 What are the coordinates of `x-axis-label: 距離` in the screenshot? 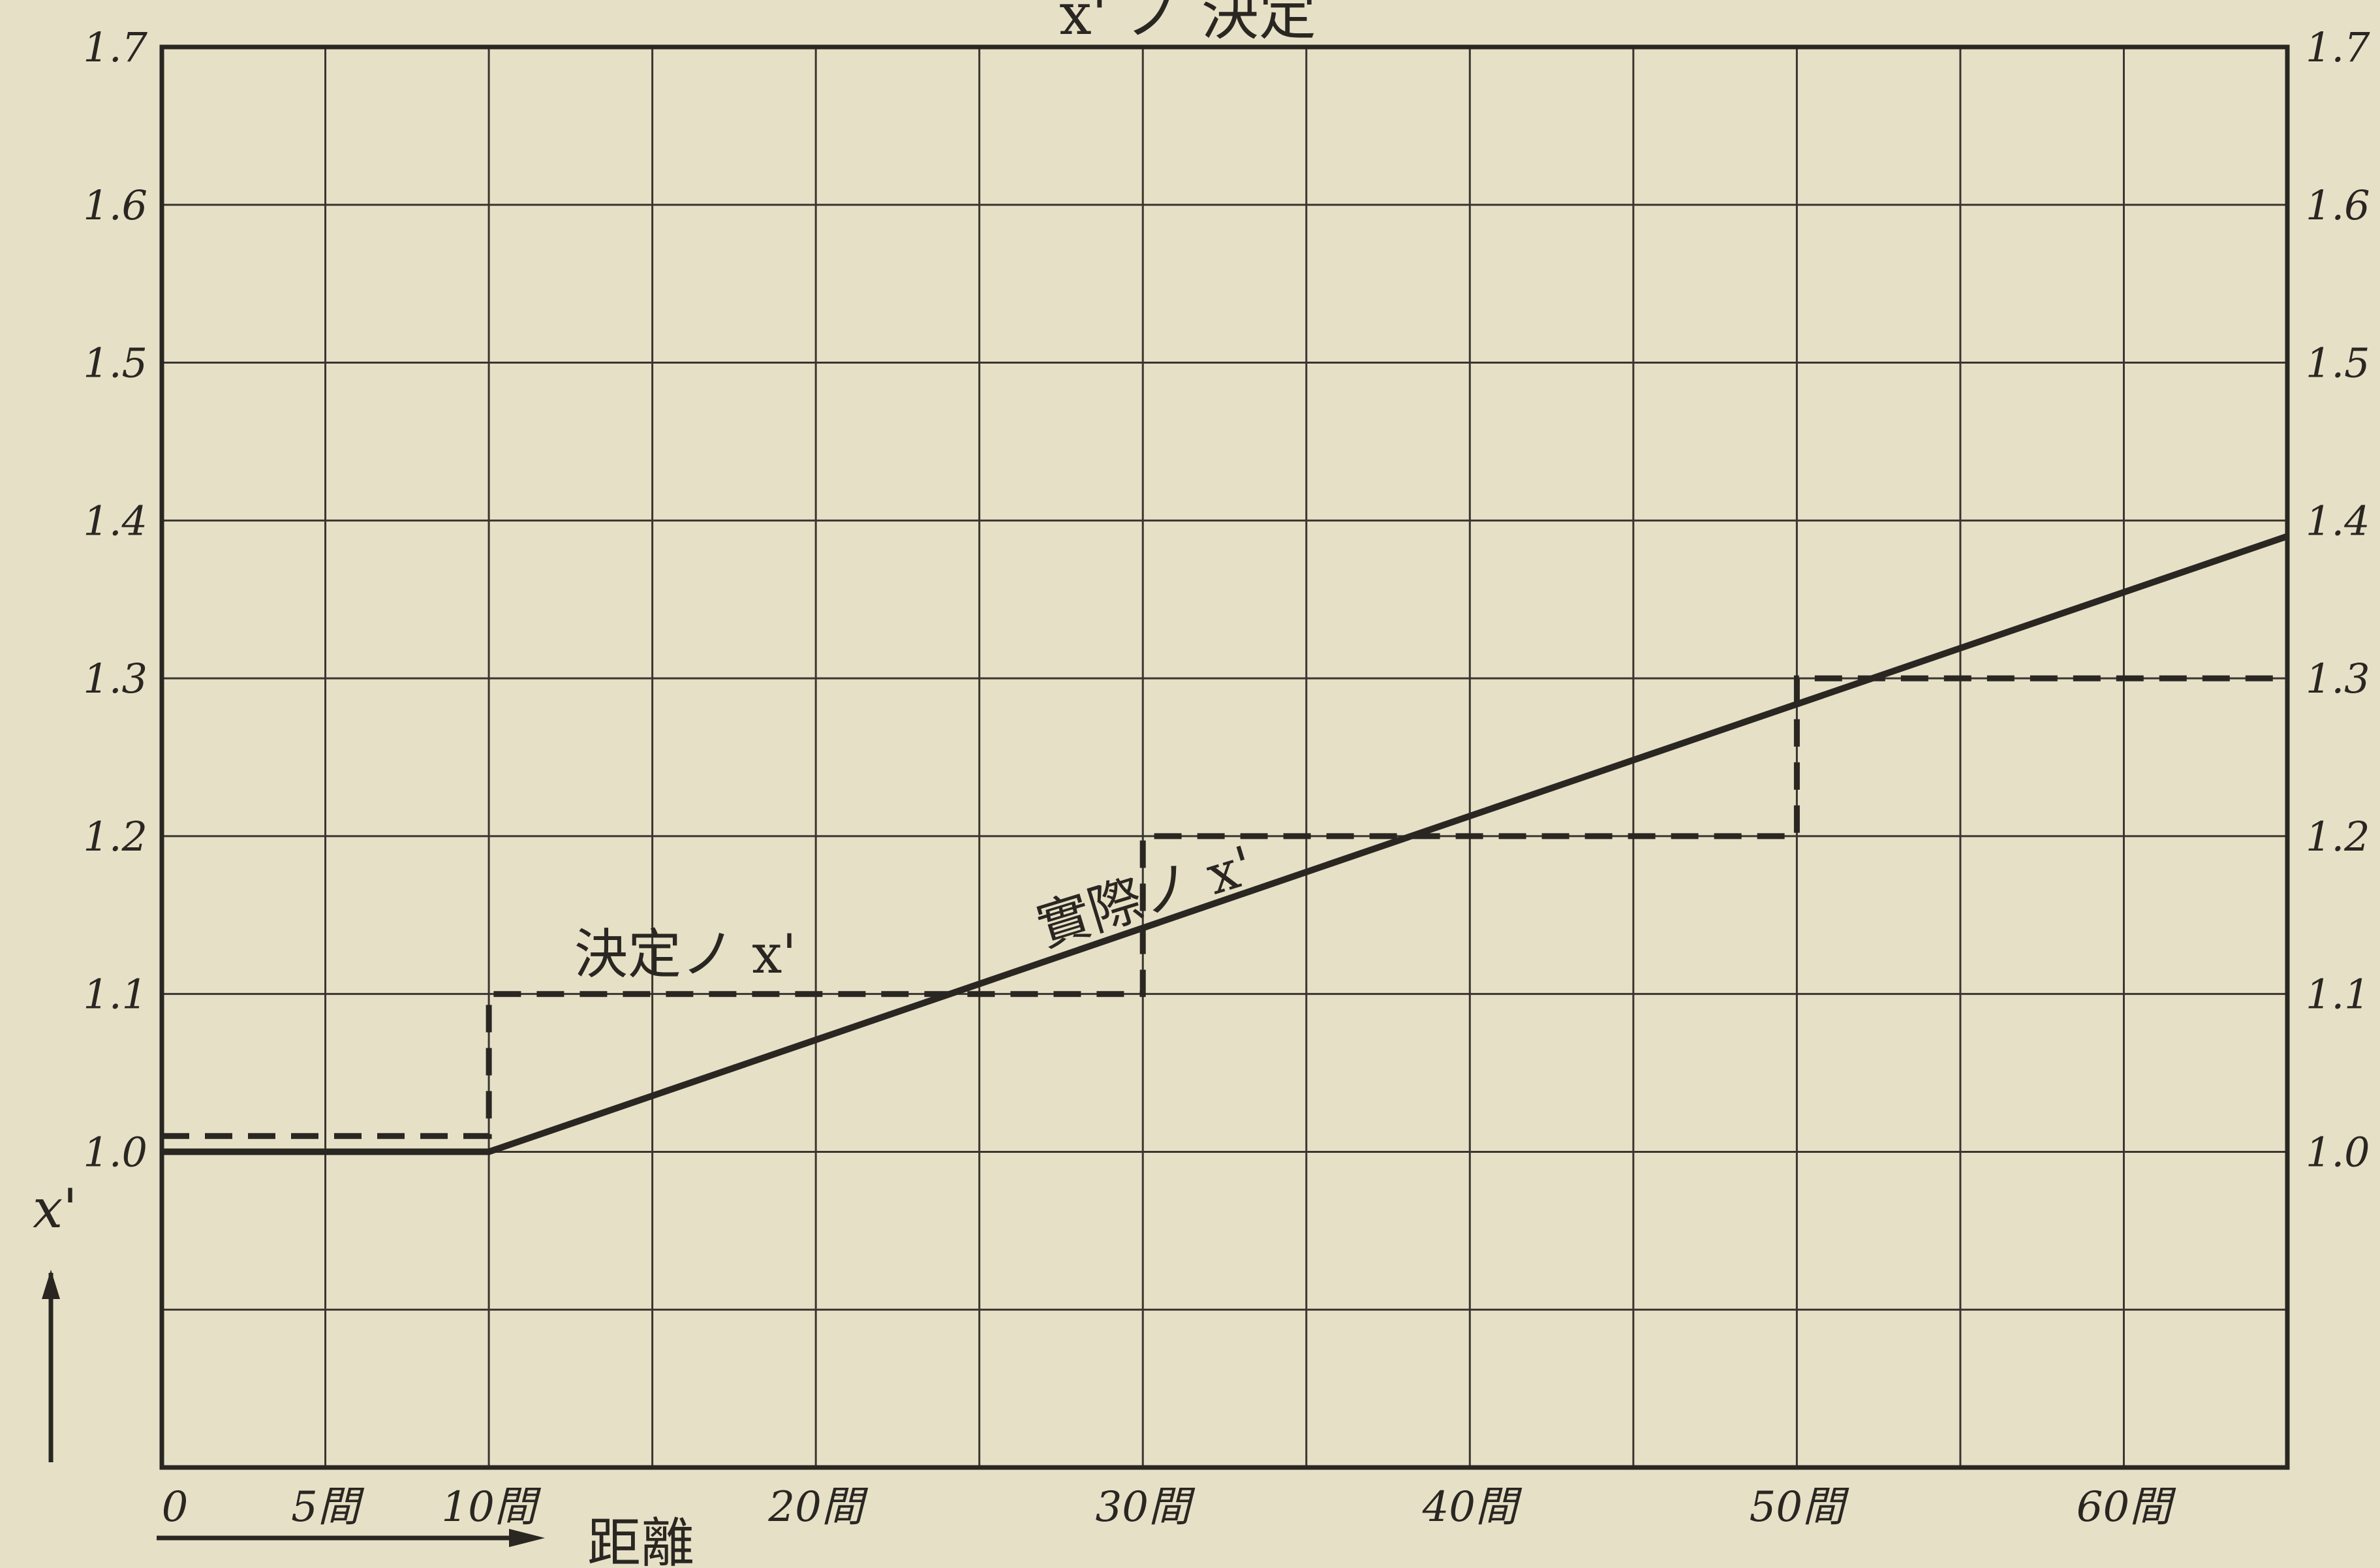 It's located at (640, 1540).